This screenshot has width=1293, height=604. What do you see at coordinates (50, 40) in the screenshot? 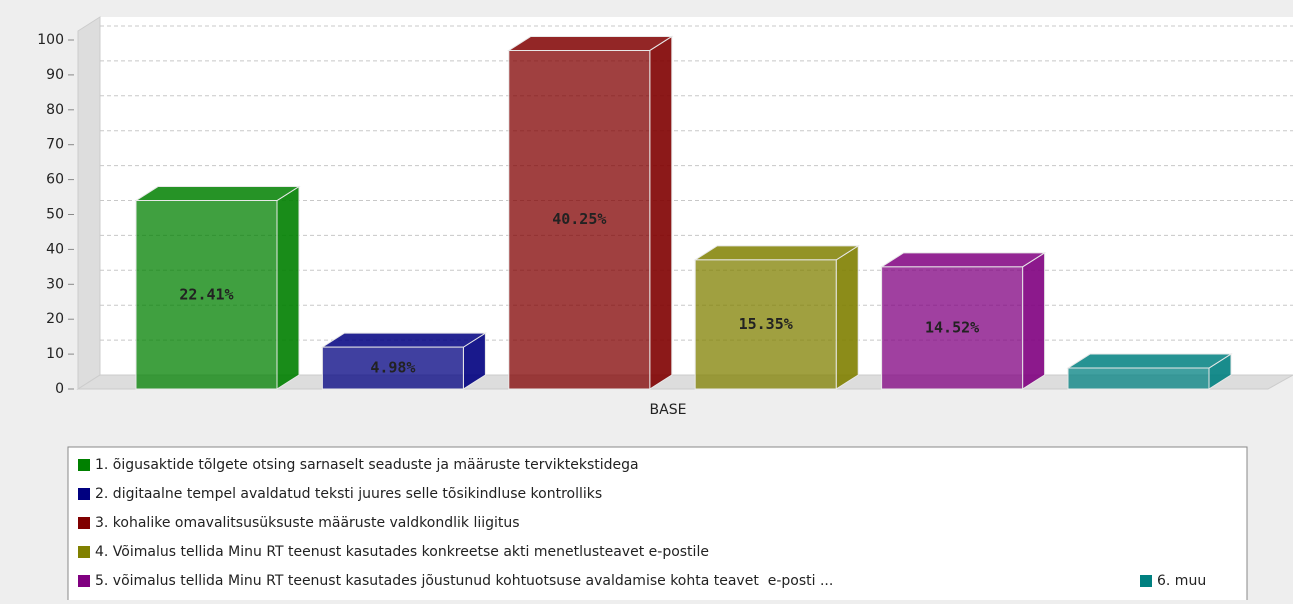
I see `y-tick-label: 100` at bounding box center [50, 40].